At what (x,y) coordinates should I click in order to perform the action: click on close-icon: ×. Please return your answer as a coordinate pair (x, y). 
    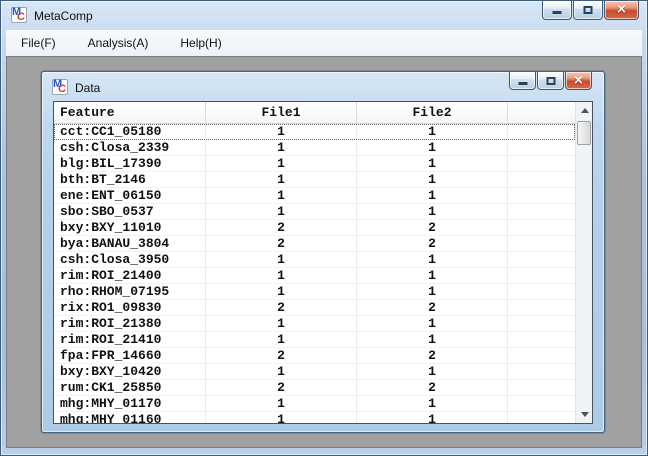
    Looking at the image, I should click on (621, 9).